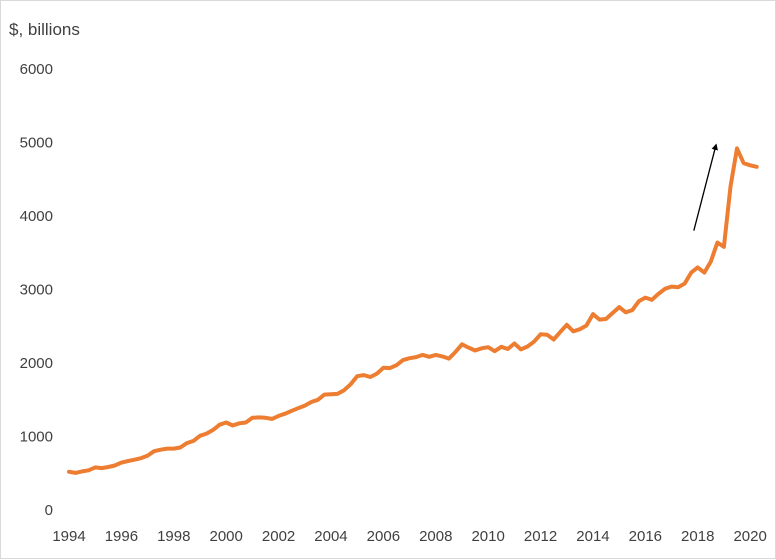 This screenshot has width=776, height=560. I want to click on x-tick-label: 1998, so click(173, 536).